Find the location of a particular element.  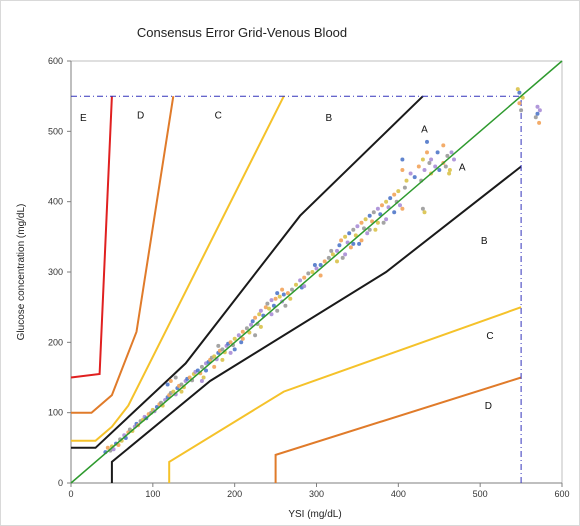

y-tick-label: 0 is located at coordinates (60, 483).